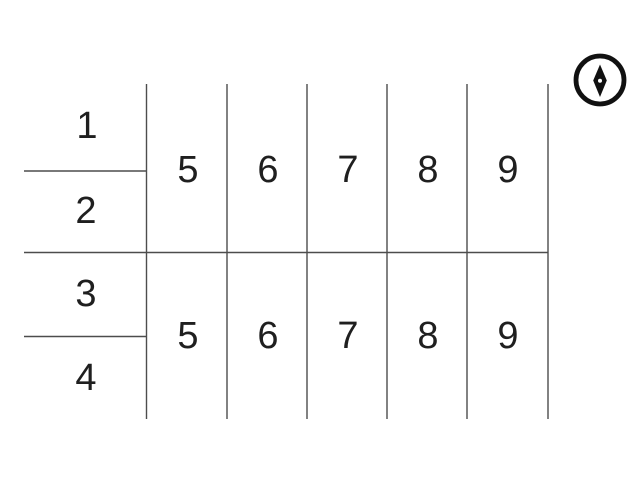 Image resolution: width=640 pixels, height=480 pixels. What do you see at coordinates (508, 170) in the screenshot?
I see `top-cell-label-9: 9` at bounding box center [508, 170].